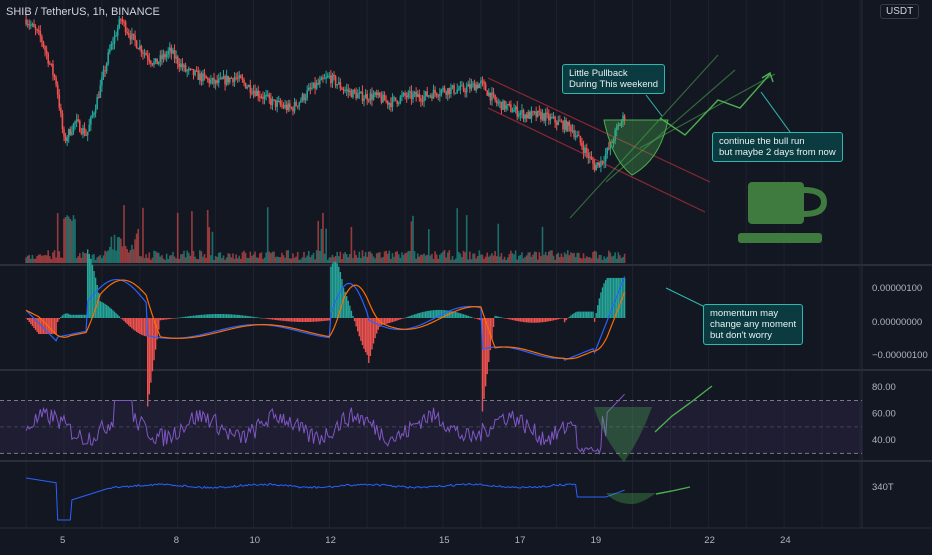  Describe the element at coordinates (636, 147) in the screenshot. I see `pullback-cup` at that location.